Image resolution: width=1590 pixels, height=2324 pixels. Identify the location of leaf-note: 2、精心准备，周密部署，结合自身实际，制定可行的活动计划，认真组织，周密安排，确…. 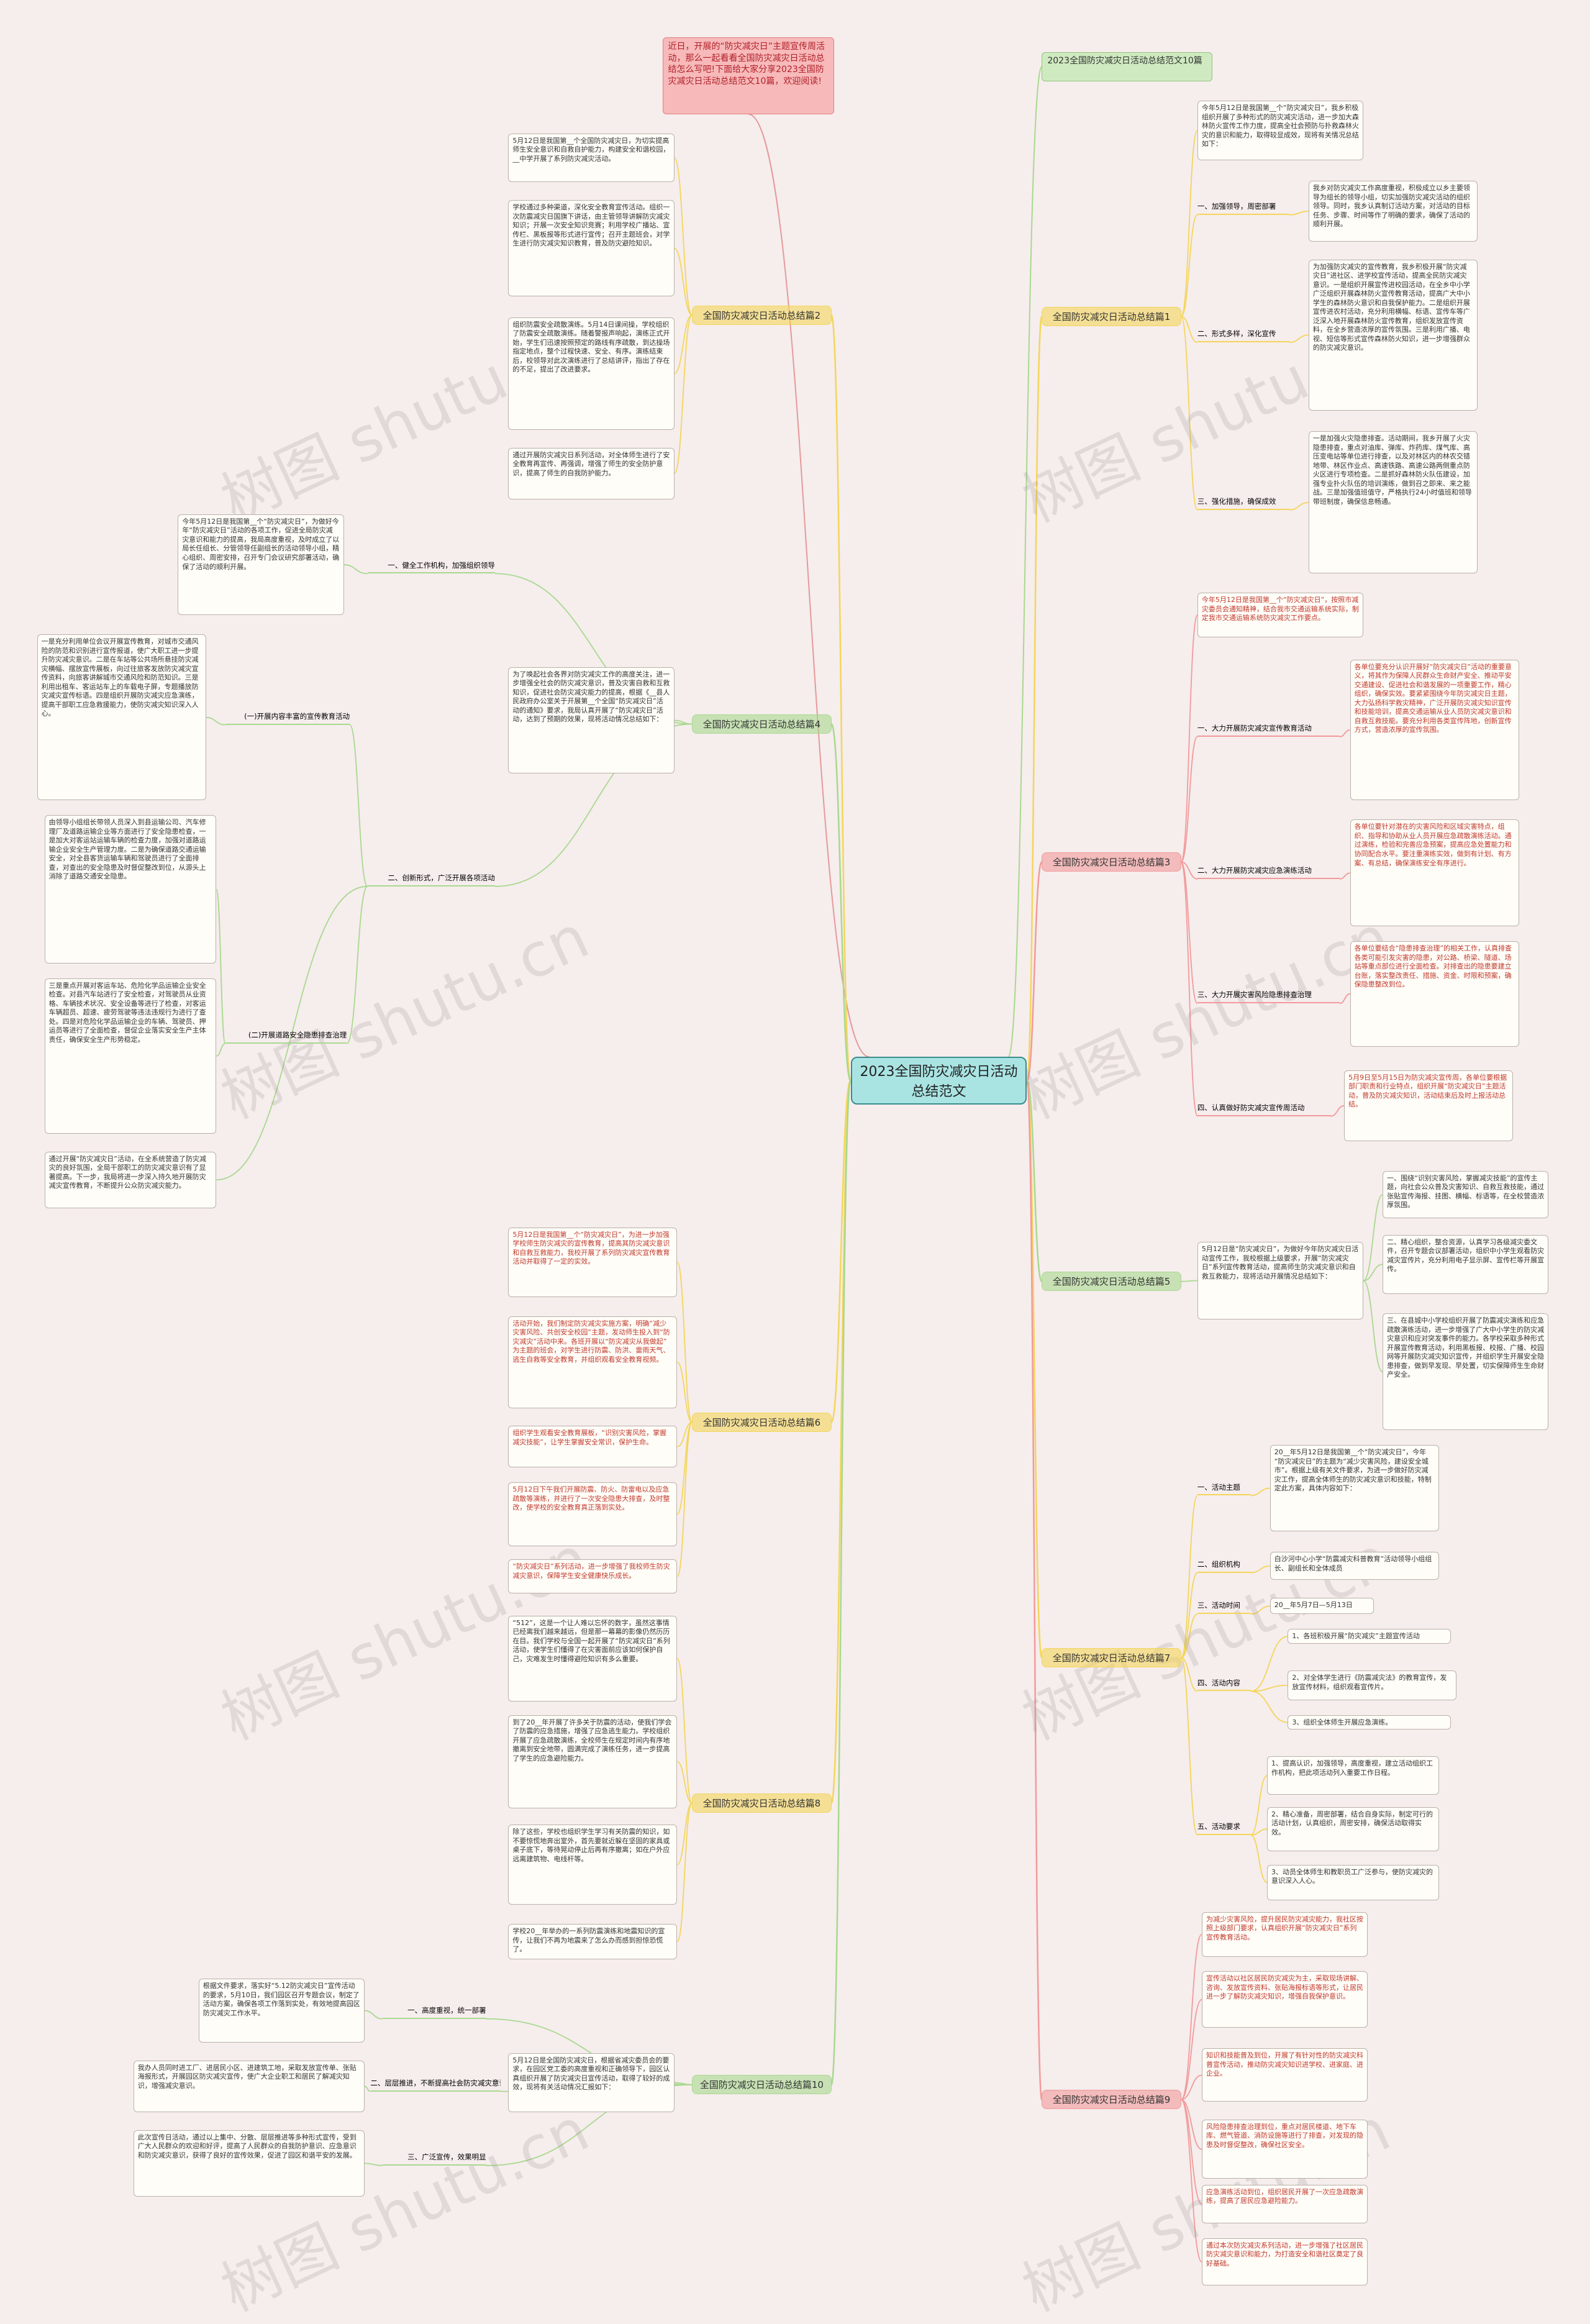
(1353, 1830).